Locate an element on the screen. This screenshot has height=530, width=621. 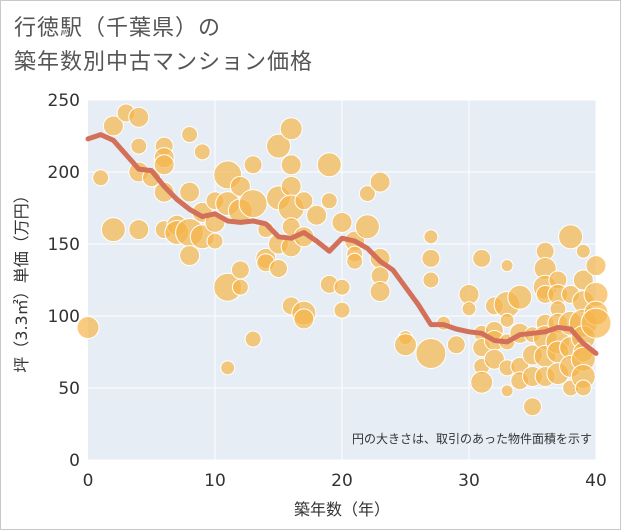
y-tick-label: 50 is located at coordinates (69, 389).